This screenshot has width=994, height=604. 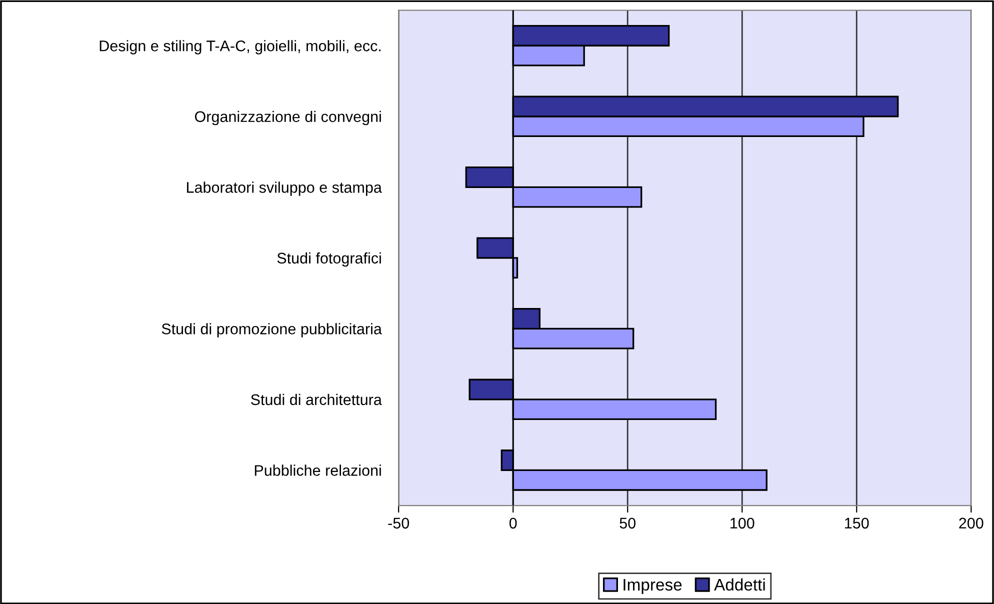 What do you see at coordinates (971, 523) in the screenshot?
I see `x-tick-label: 200` at bounding box center [971, 523].